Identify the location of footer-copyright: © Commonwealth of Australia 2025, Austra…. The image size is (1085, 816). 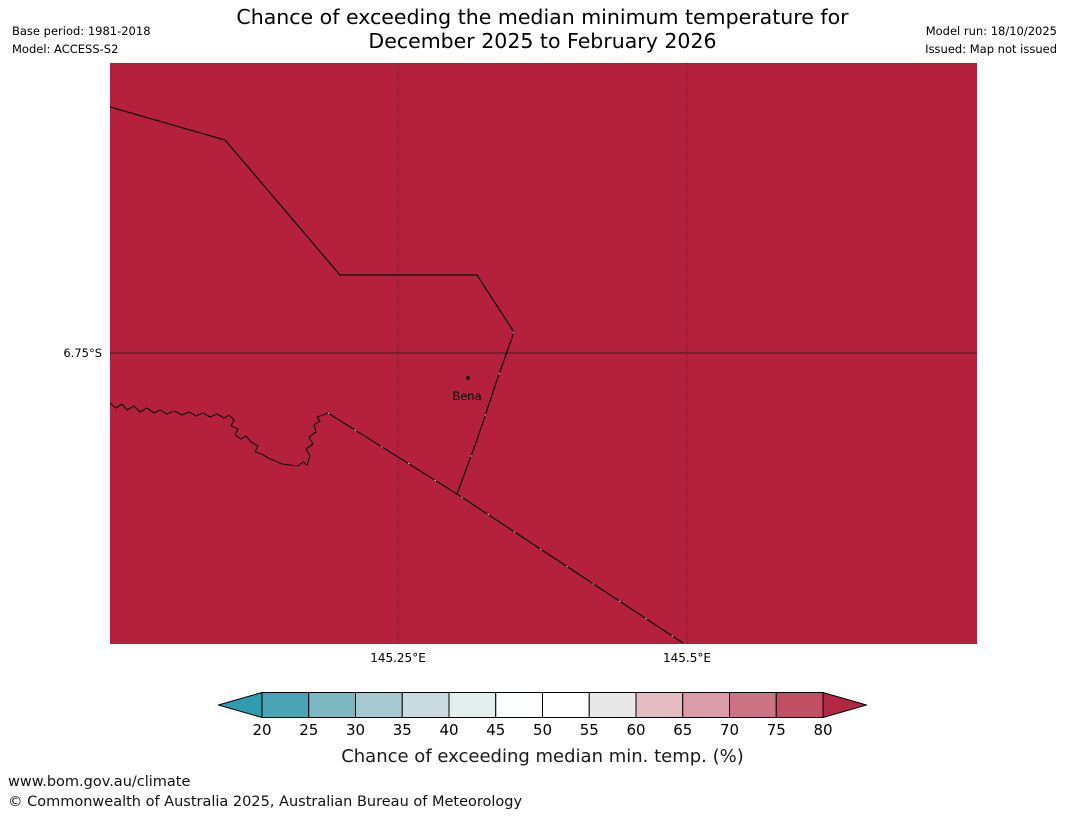
(265, 802).